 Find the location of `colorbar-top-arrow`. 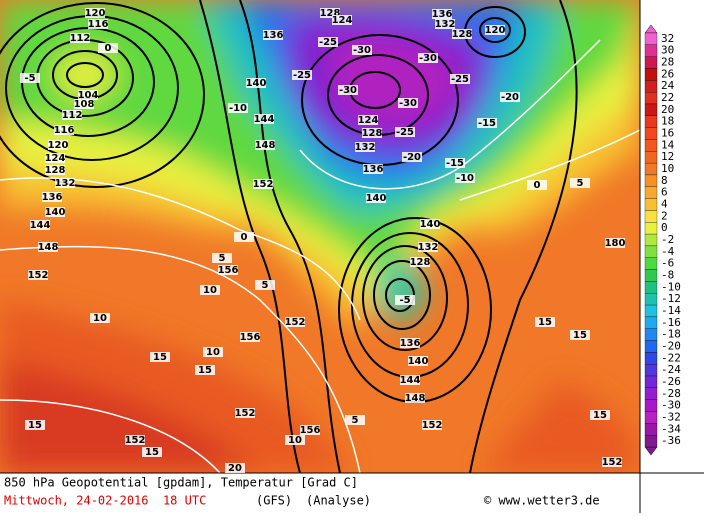

colorbar-top-arrow is located at coordinates (651, 29).